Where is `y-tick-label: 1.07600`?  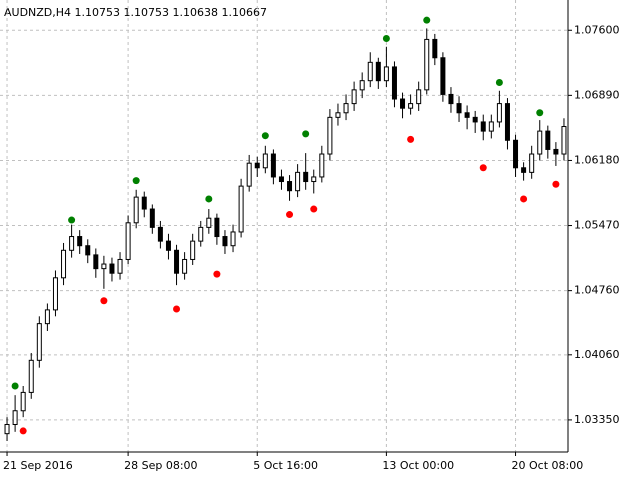
y-tick-label: 1.07600 is located at coordinates (597, 29).